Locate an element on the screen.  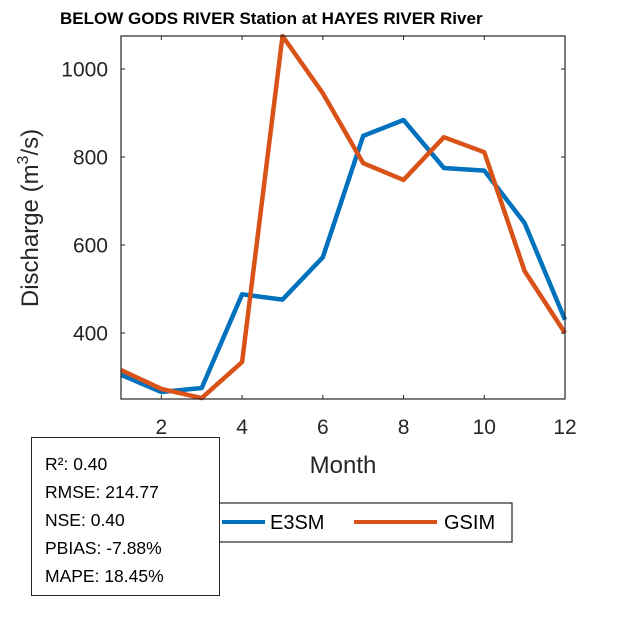
legend-label-gsim: GSIM is located at coordinates (469, 523).